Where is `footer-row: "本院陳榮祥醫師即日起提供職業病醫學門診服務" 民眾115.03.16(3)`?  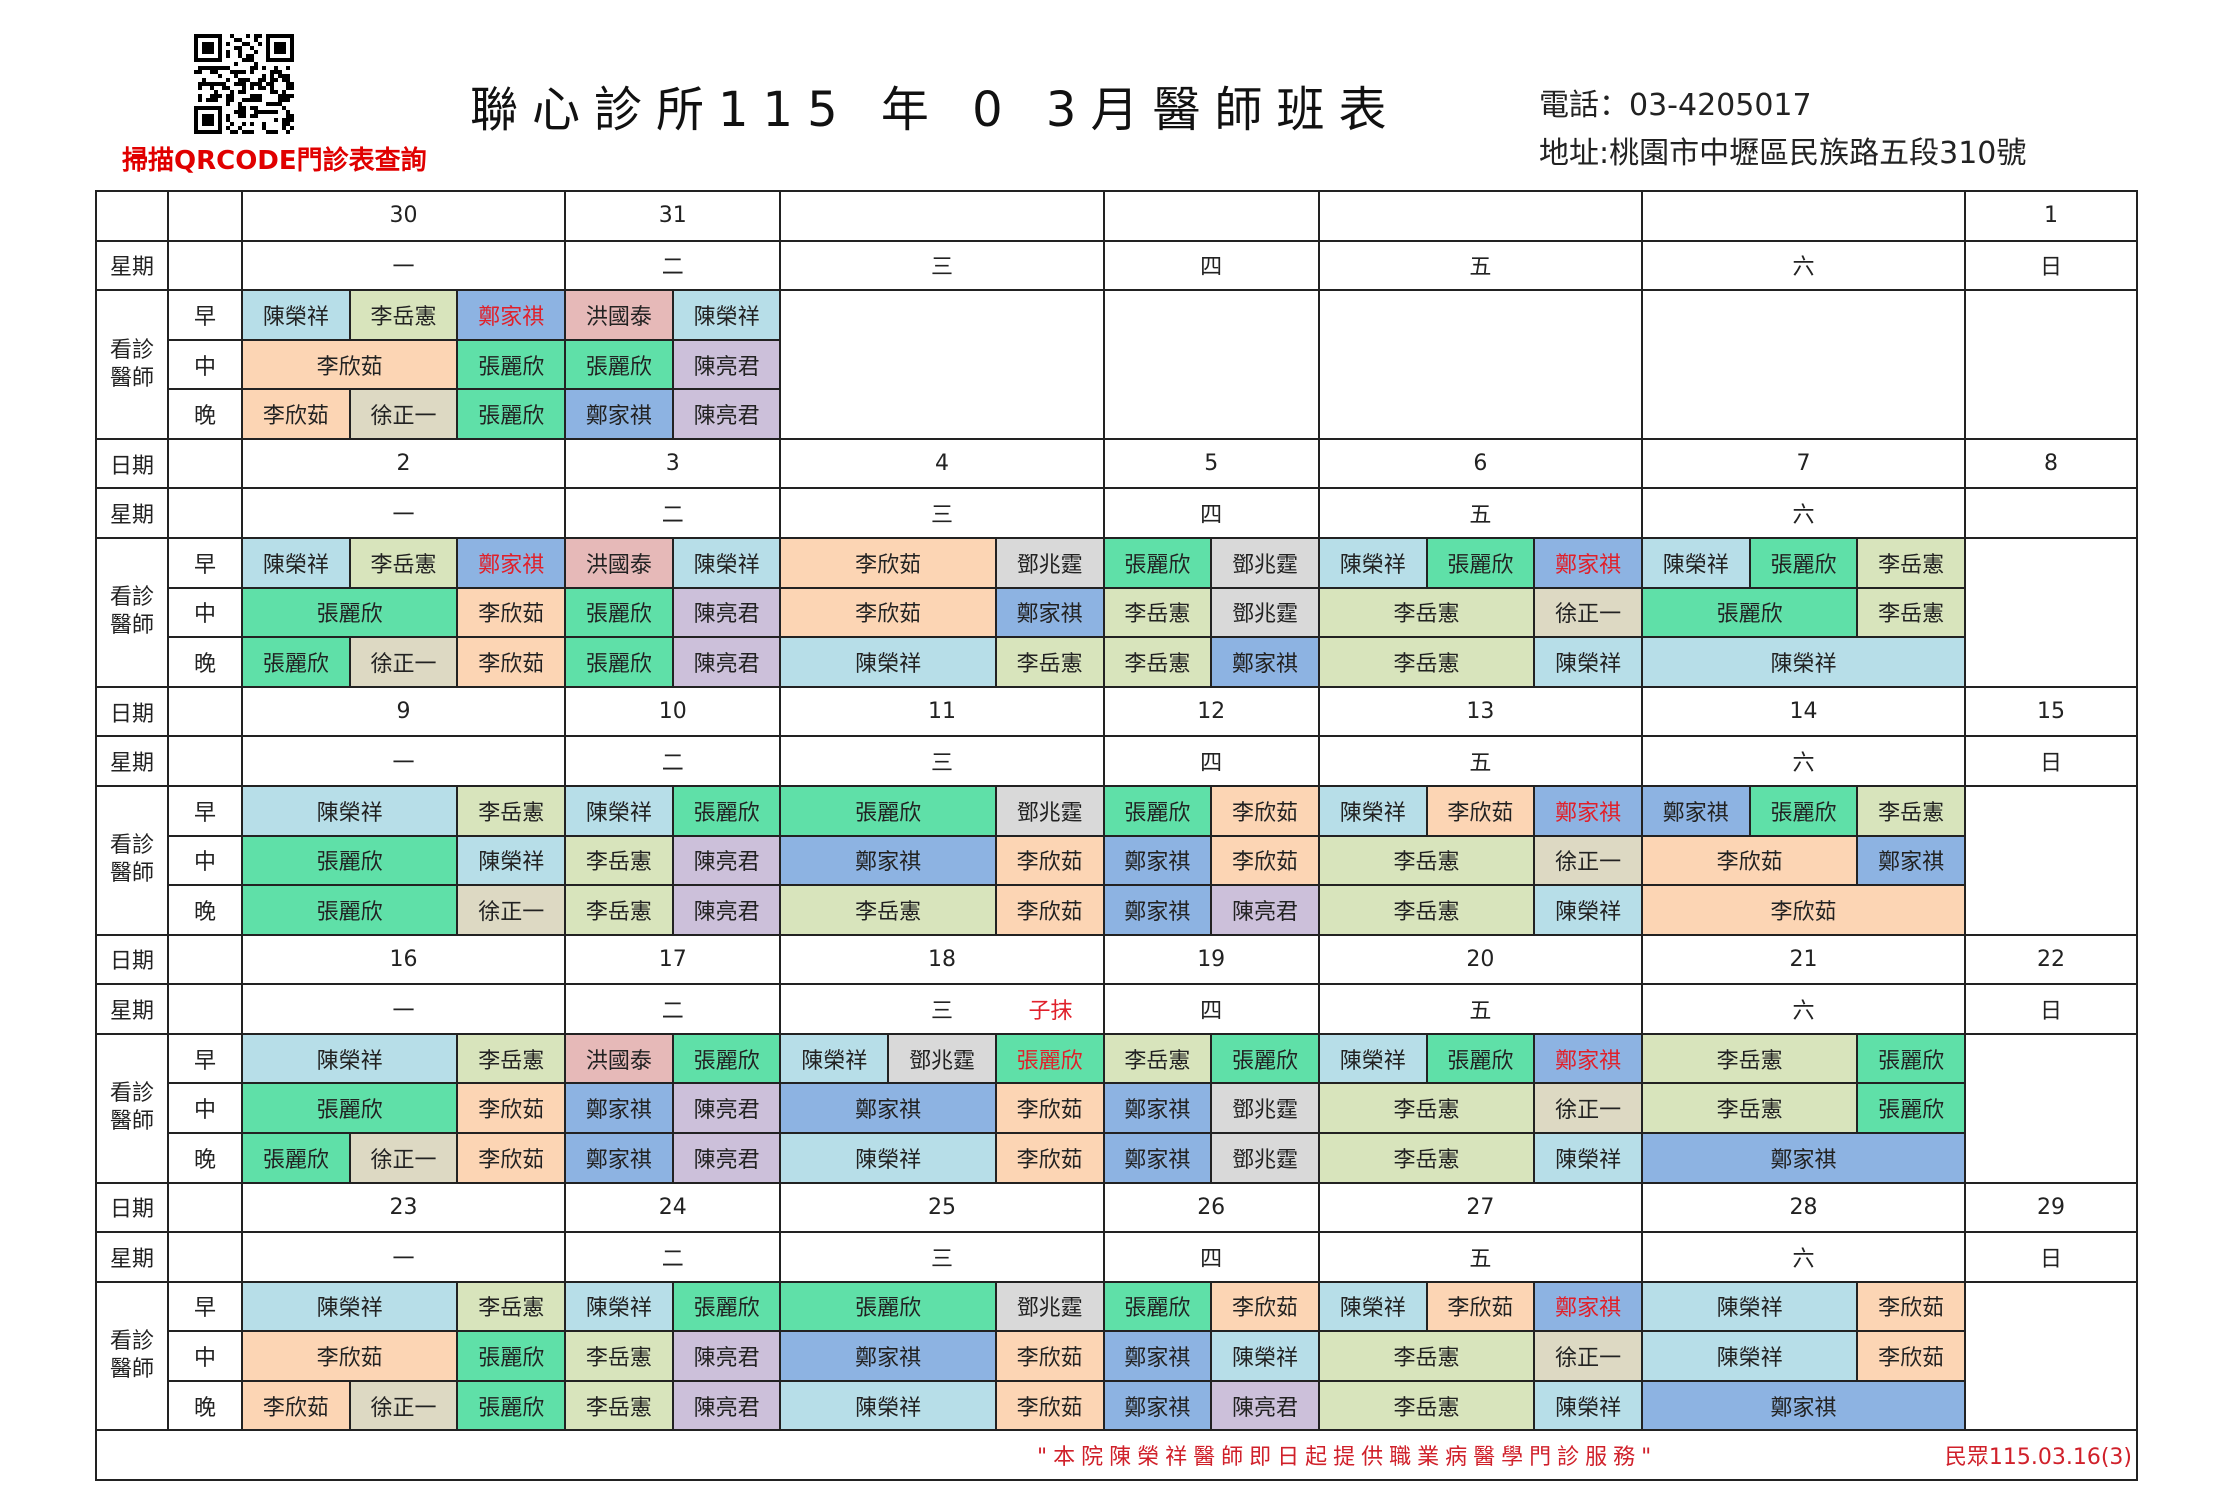 footer-row: "本院陳榮祥醫師即日起提供職業病醫學門診服務" 民眾115.03.16(3) is located at coordinates (1116, 1455).